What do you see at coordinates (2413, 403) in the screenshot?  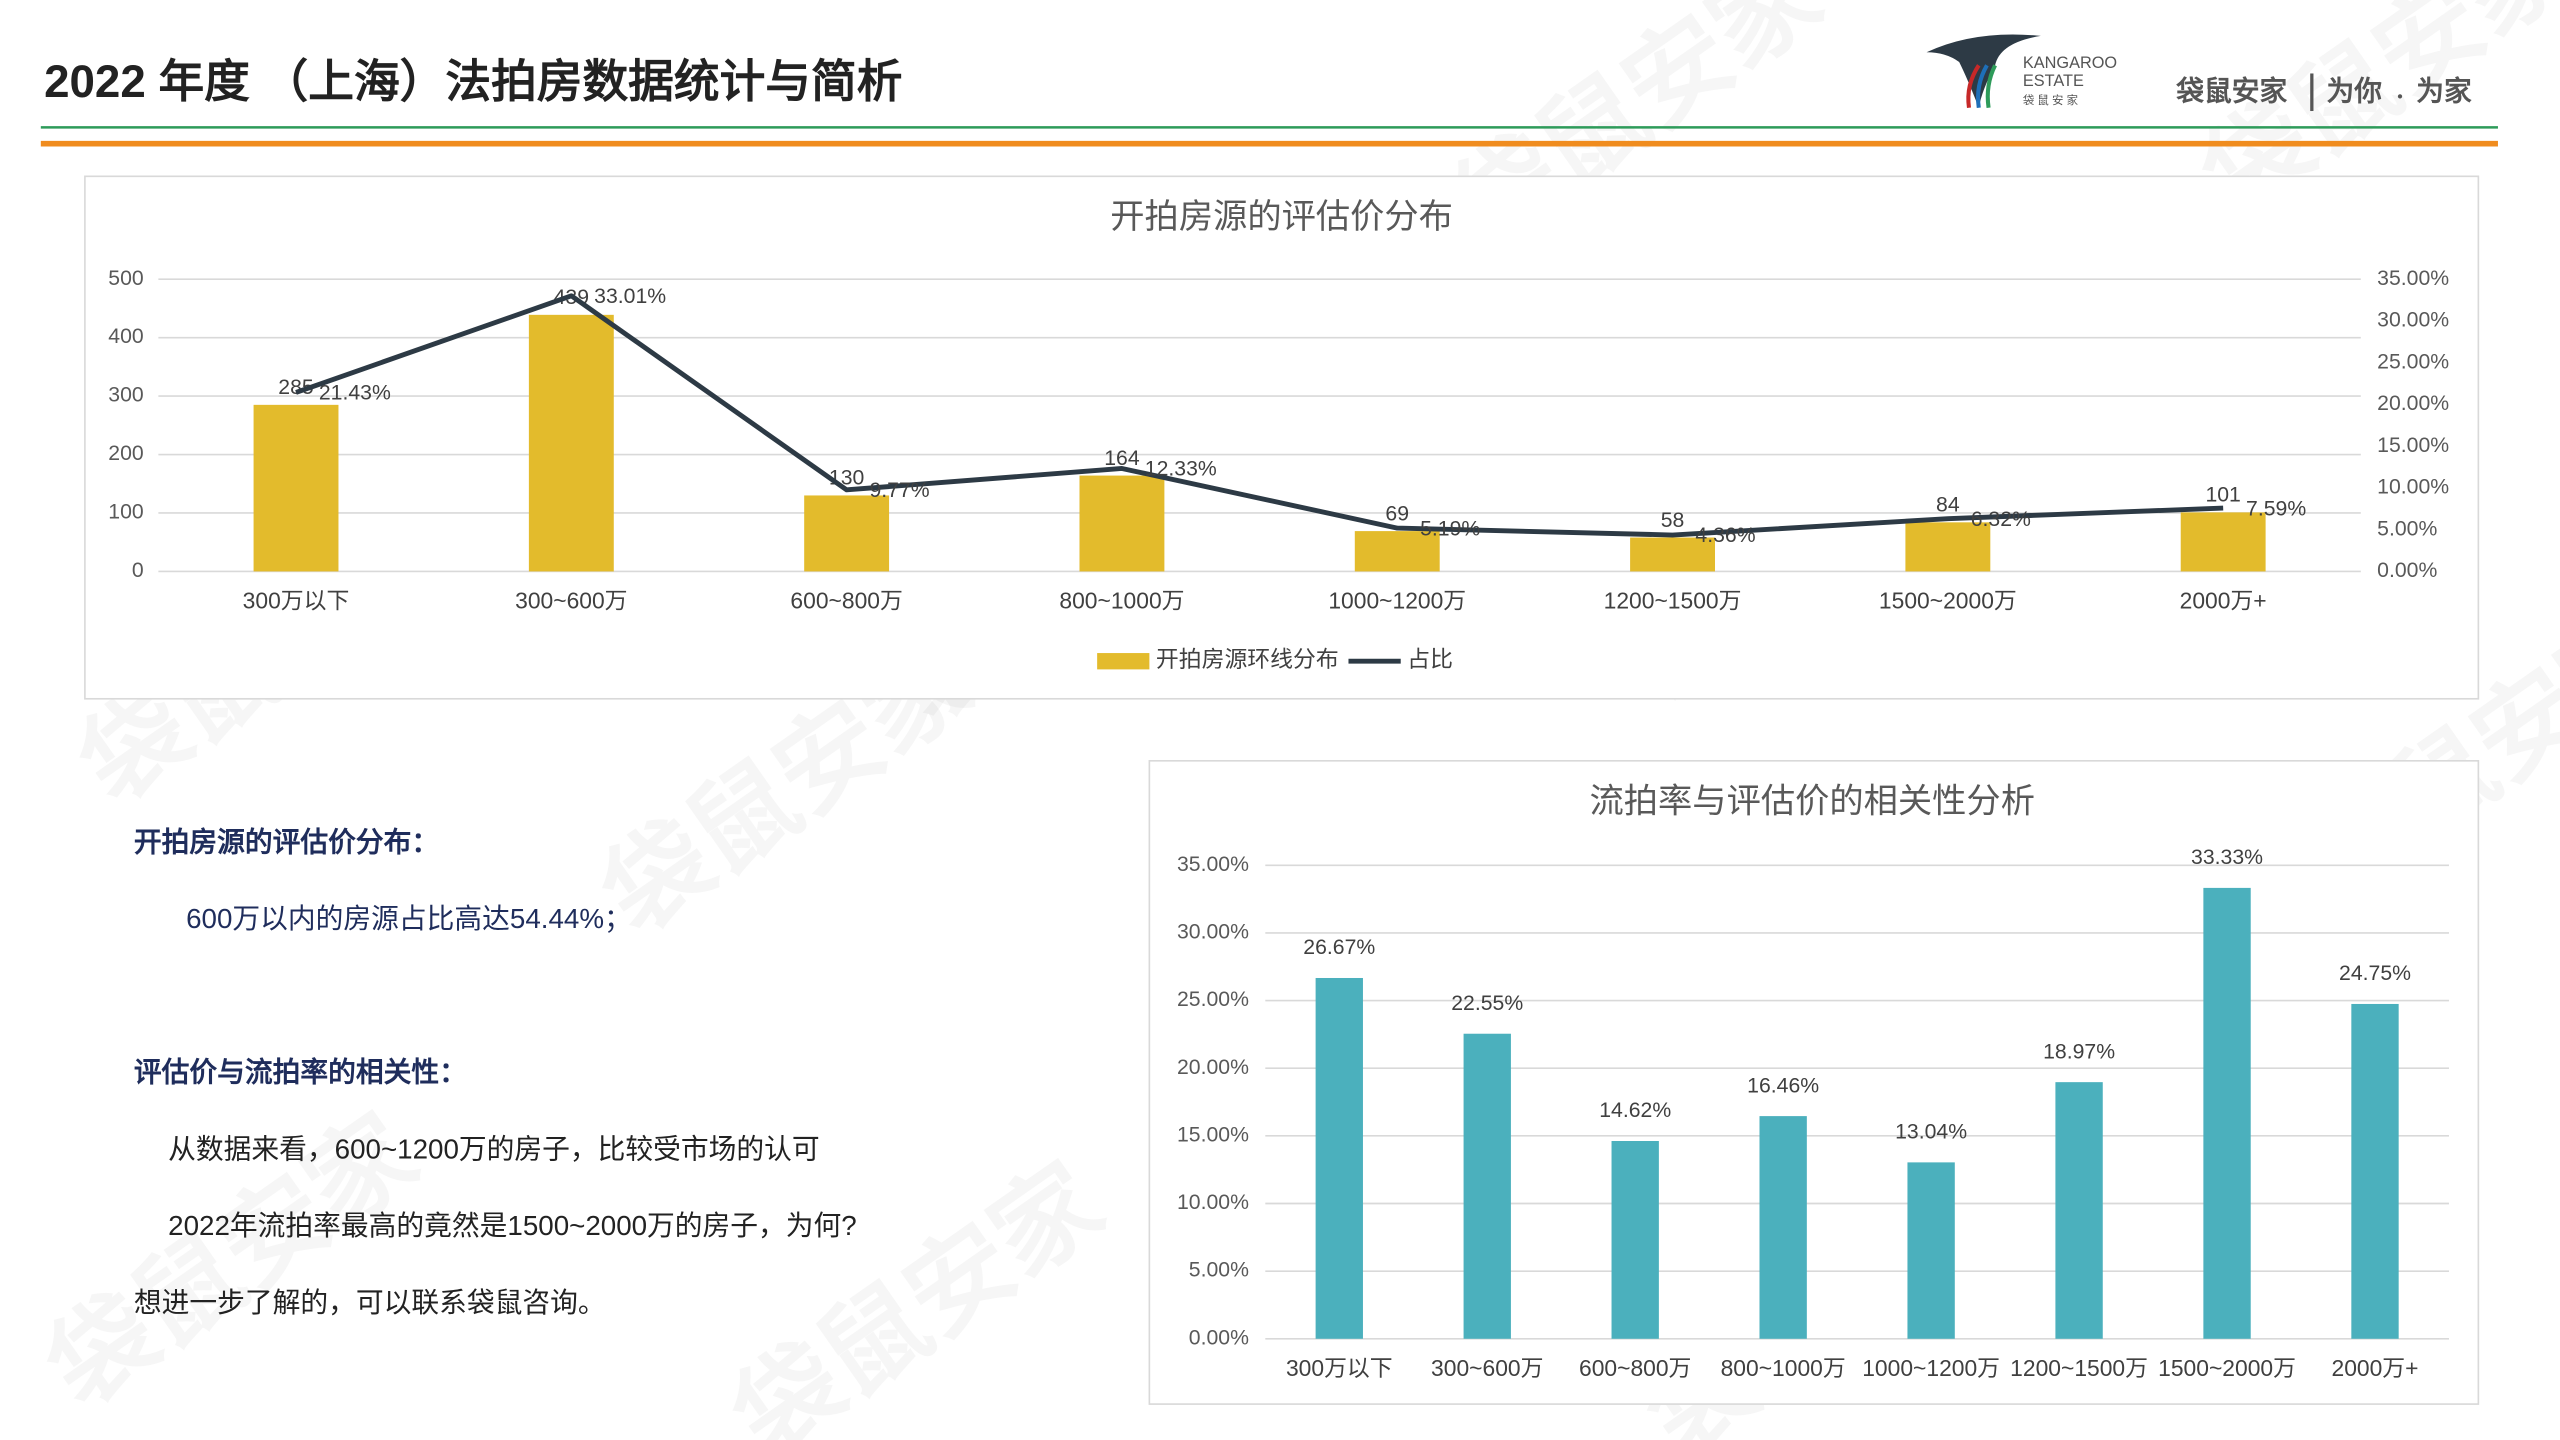 I see `y2-tick-label: 20.00%` at bounding box center [2413, 403].